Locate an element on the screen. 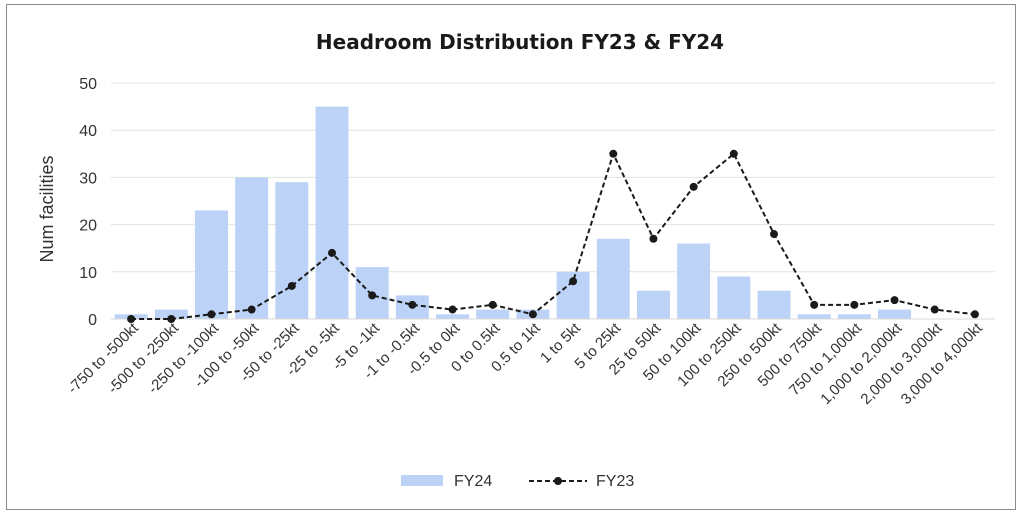 The height and width of the screenshot is (516, 1024). legend-fy23-label: FY23 is located at coordinates (615, 481).